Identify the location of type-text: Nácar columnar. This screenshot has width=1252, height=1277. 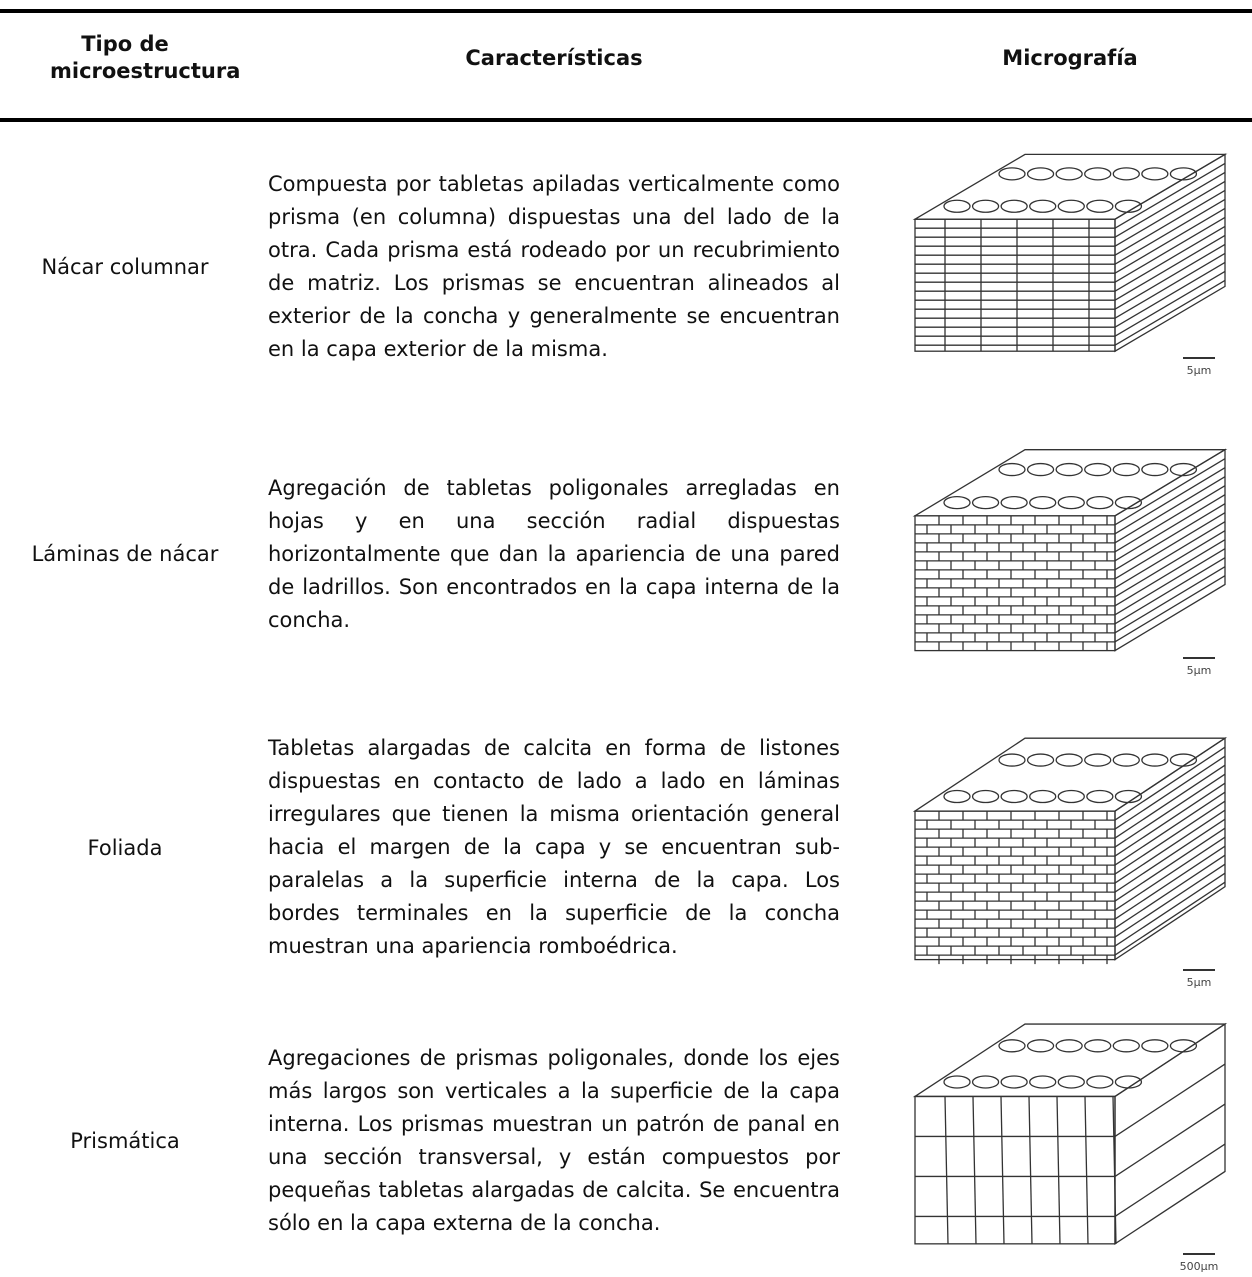
(125, 267).